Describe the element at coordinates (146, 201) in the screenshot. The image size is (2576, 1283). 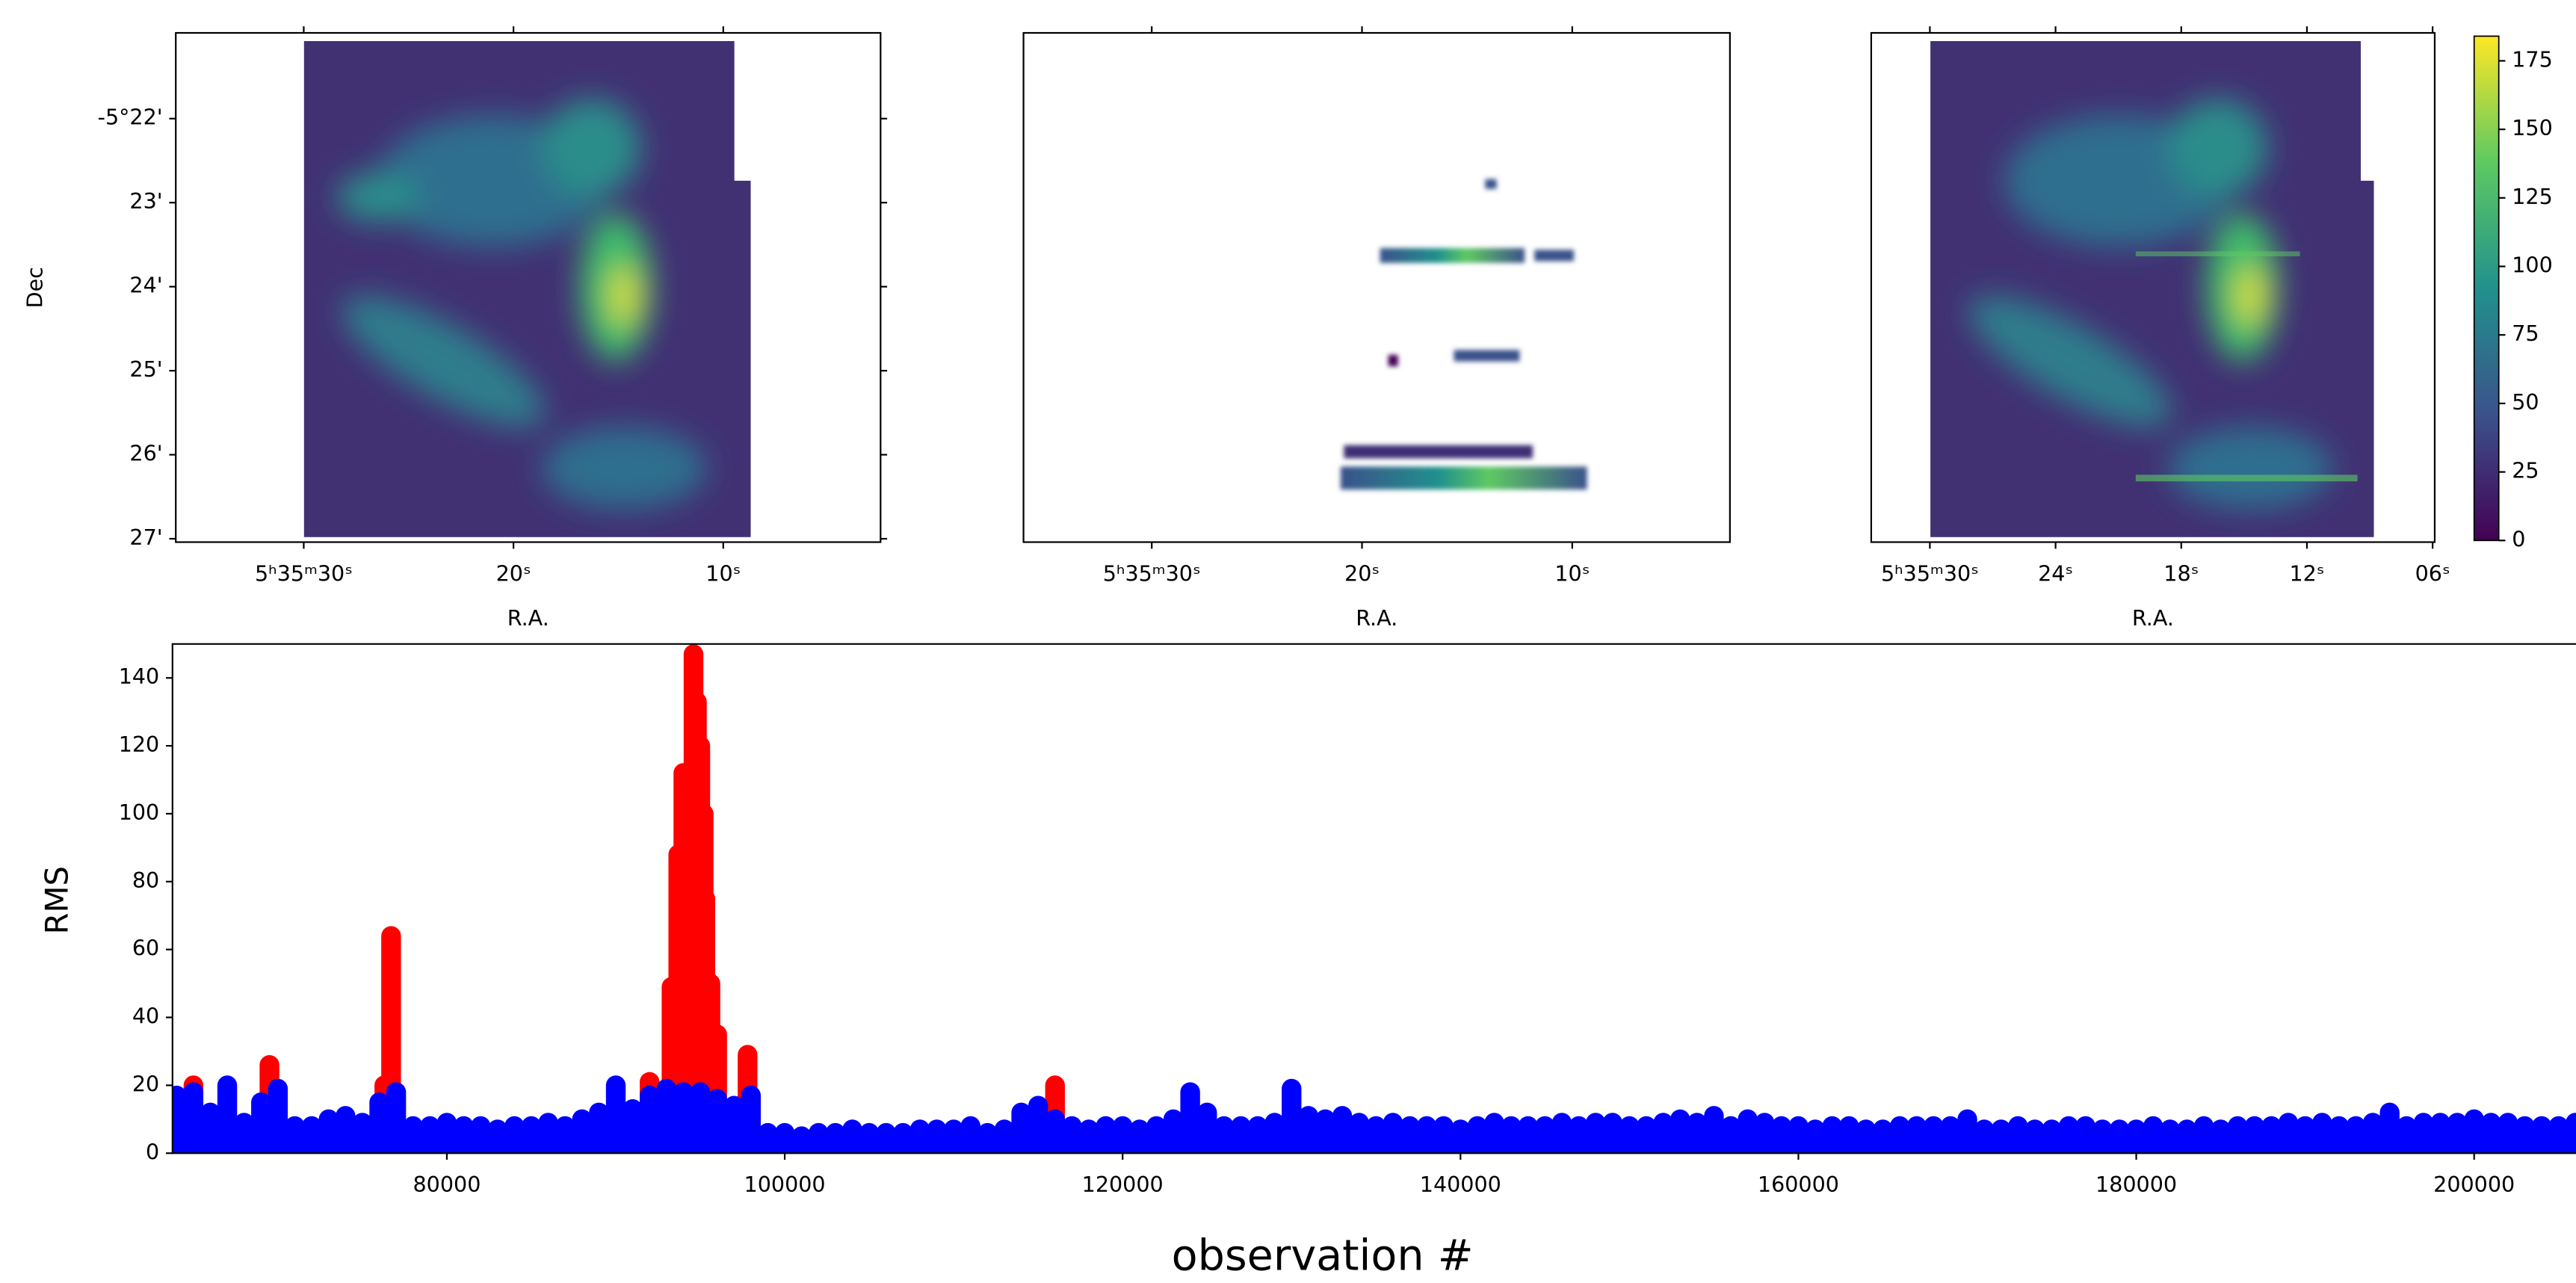
I see `y-tick-label: 23'` at that location.